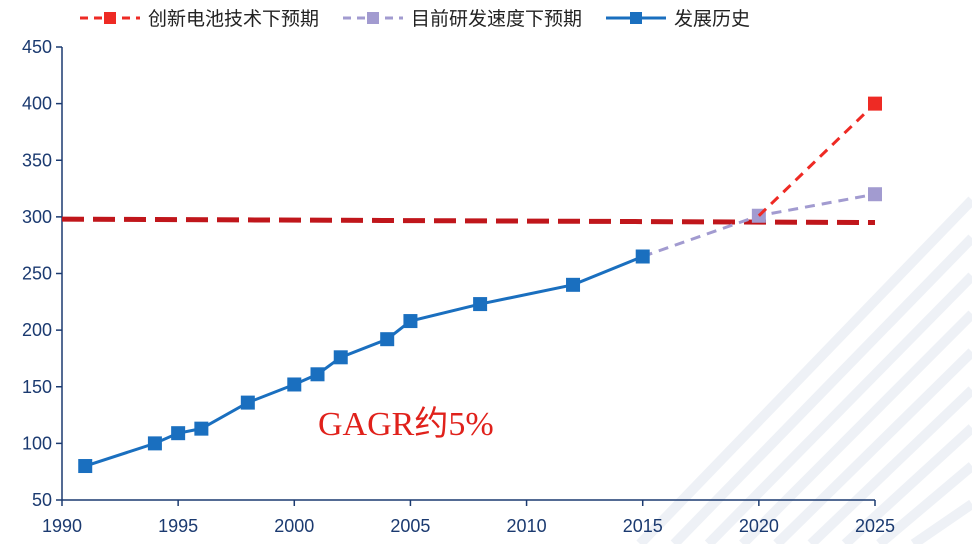 The image size is (972, 544). What do you see at coordinates (42, 500) in the screenshot?
I see `y-tick-label: 50` at bounding box center [42, 500].